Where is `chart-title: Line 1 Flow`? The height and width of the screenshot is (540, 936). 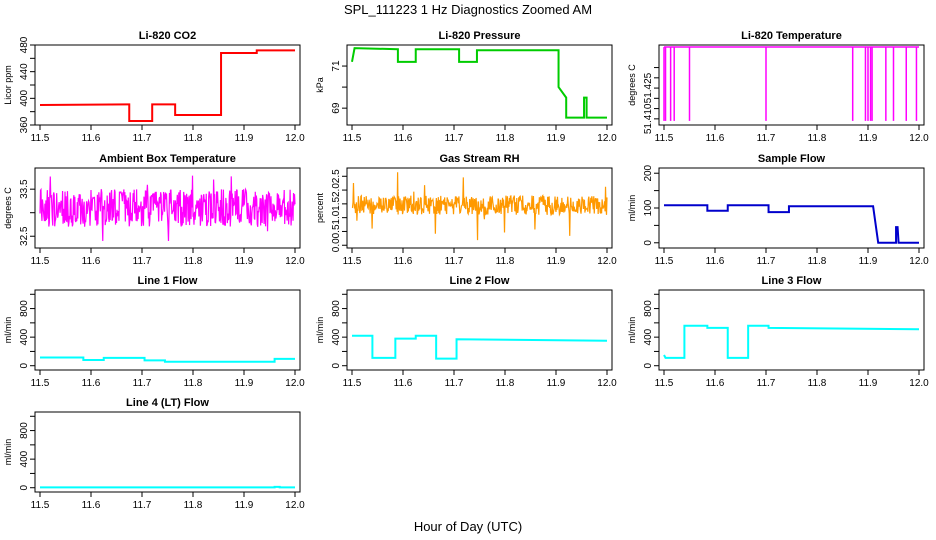 chart-title: Line 1 Flow is located at coordinates (168, 281).